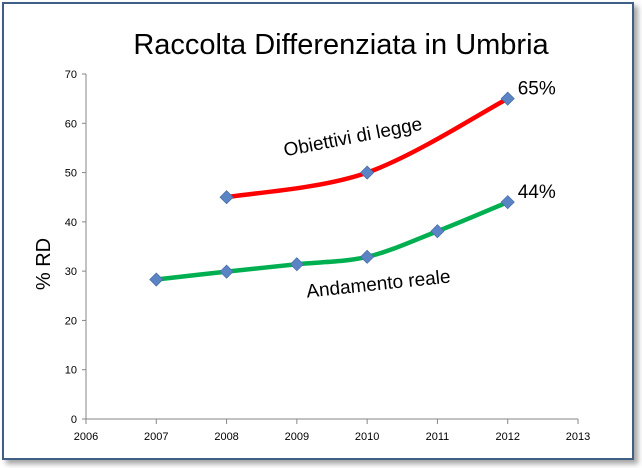 The width and height of the screenshot is (642, 468). Describe the element at coordinates (156, 437) in the screenshot. I see `x-tick-label: 2007` at that location.